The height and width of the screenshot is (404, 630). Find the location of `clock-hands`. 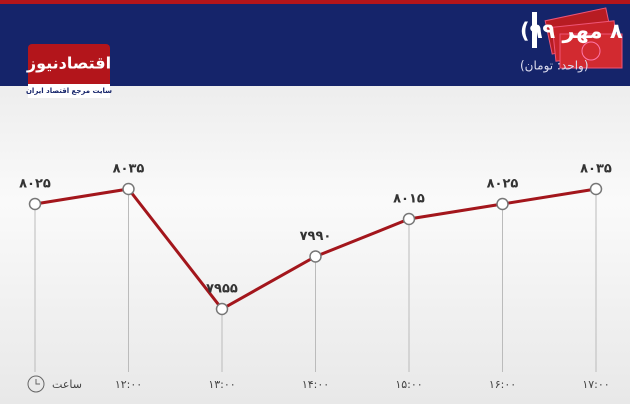

clock-hands is located at coordinates (37, 382).